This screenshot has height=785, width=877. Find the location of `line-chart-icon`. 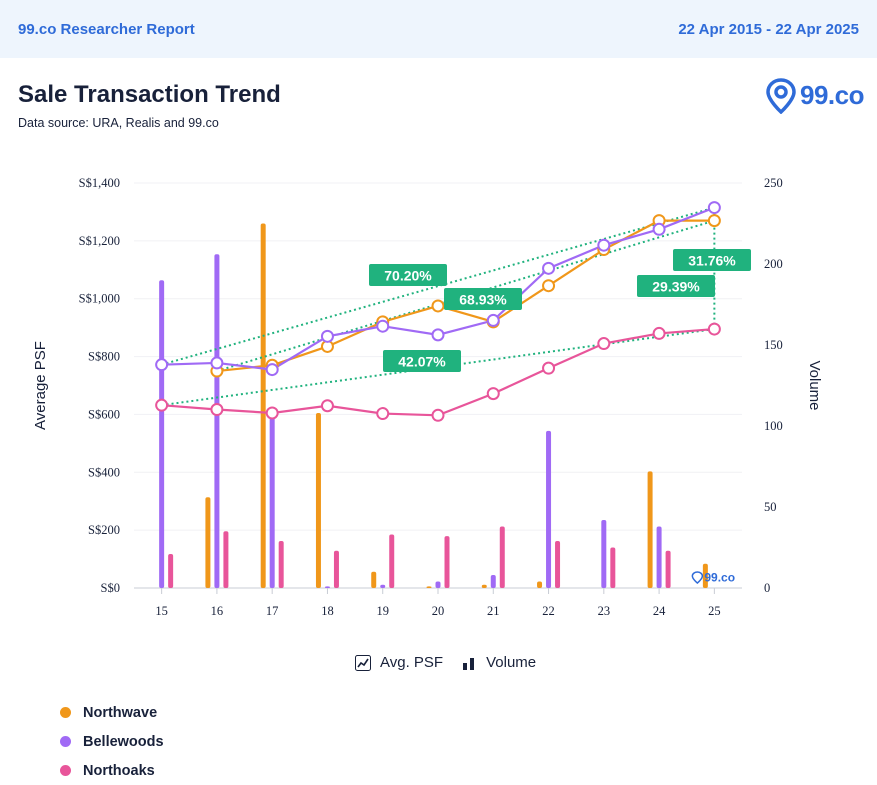

line-chart-icon is located at coordinates (363, 662).